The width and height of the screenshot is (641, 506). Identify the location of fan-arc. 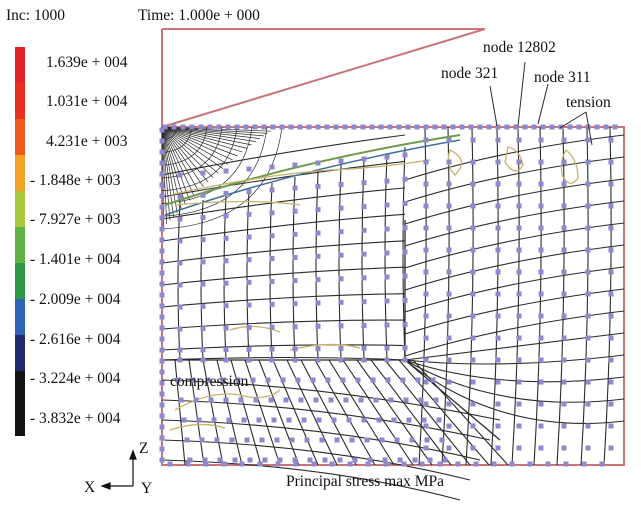
(184, 146).